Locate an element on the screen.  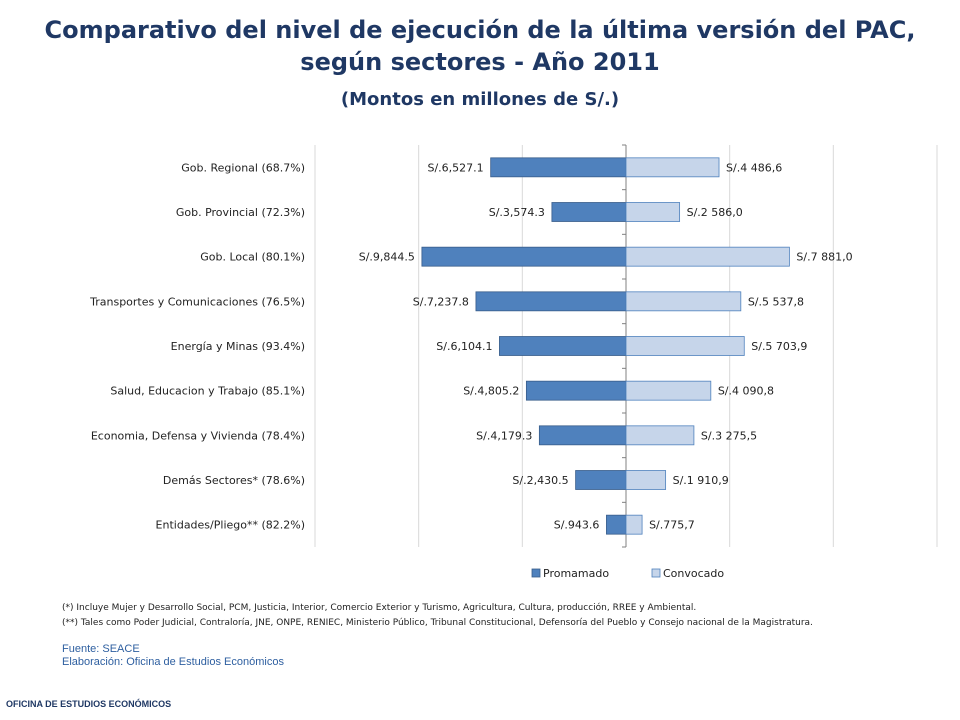
data-label-convocado: S/.5 703,9 is located at coordinates (779, 346).